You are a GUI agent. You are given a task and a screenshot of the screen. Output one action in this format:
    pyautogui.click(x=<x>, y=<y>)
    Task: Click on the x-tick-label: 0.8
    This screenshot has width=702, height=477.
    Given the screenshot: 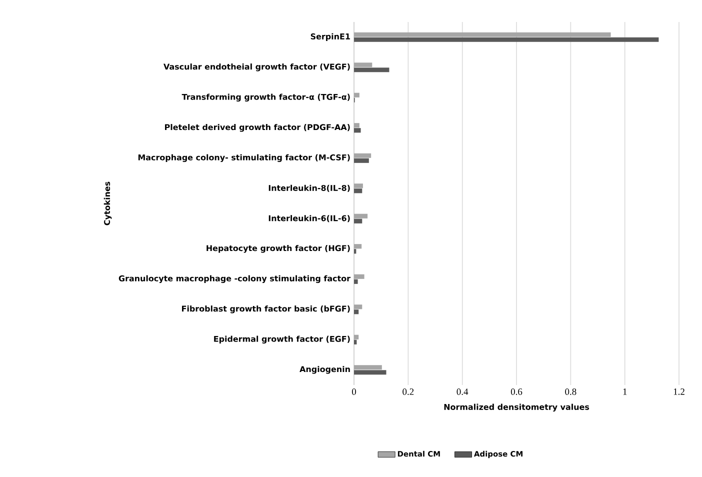 What is the action you would take?
    pyautogui.click(x=570, y=391)
    